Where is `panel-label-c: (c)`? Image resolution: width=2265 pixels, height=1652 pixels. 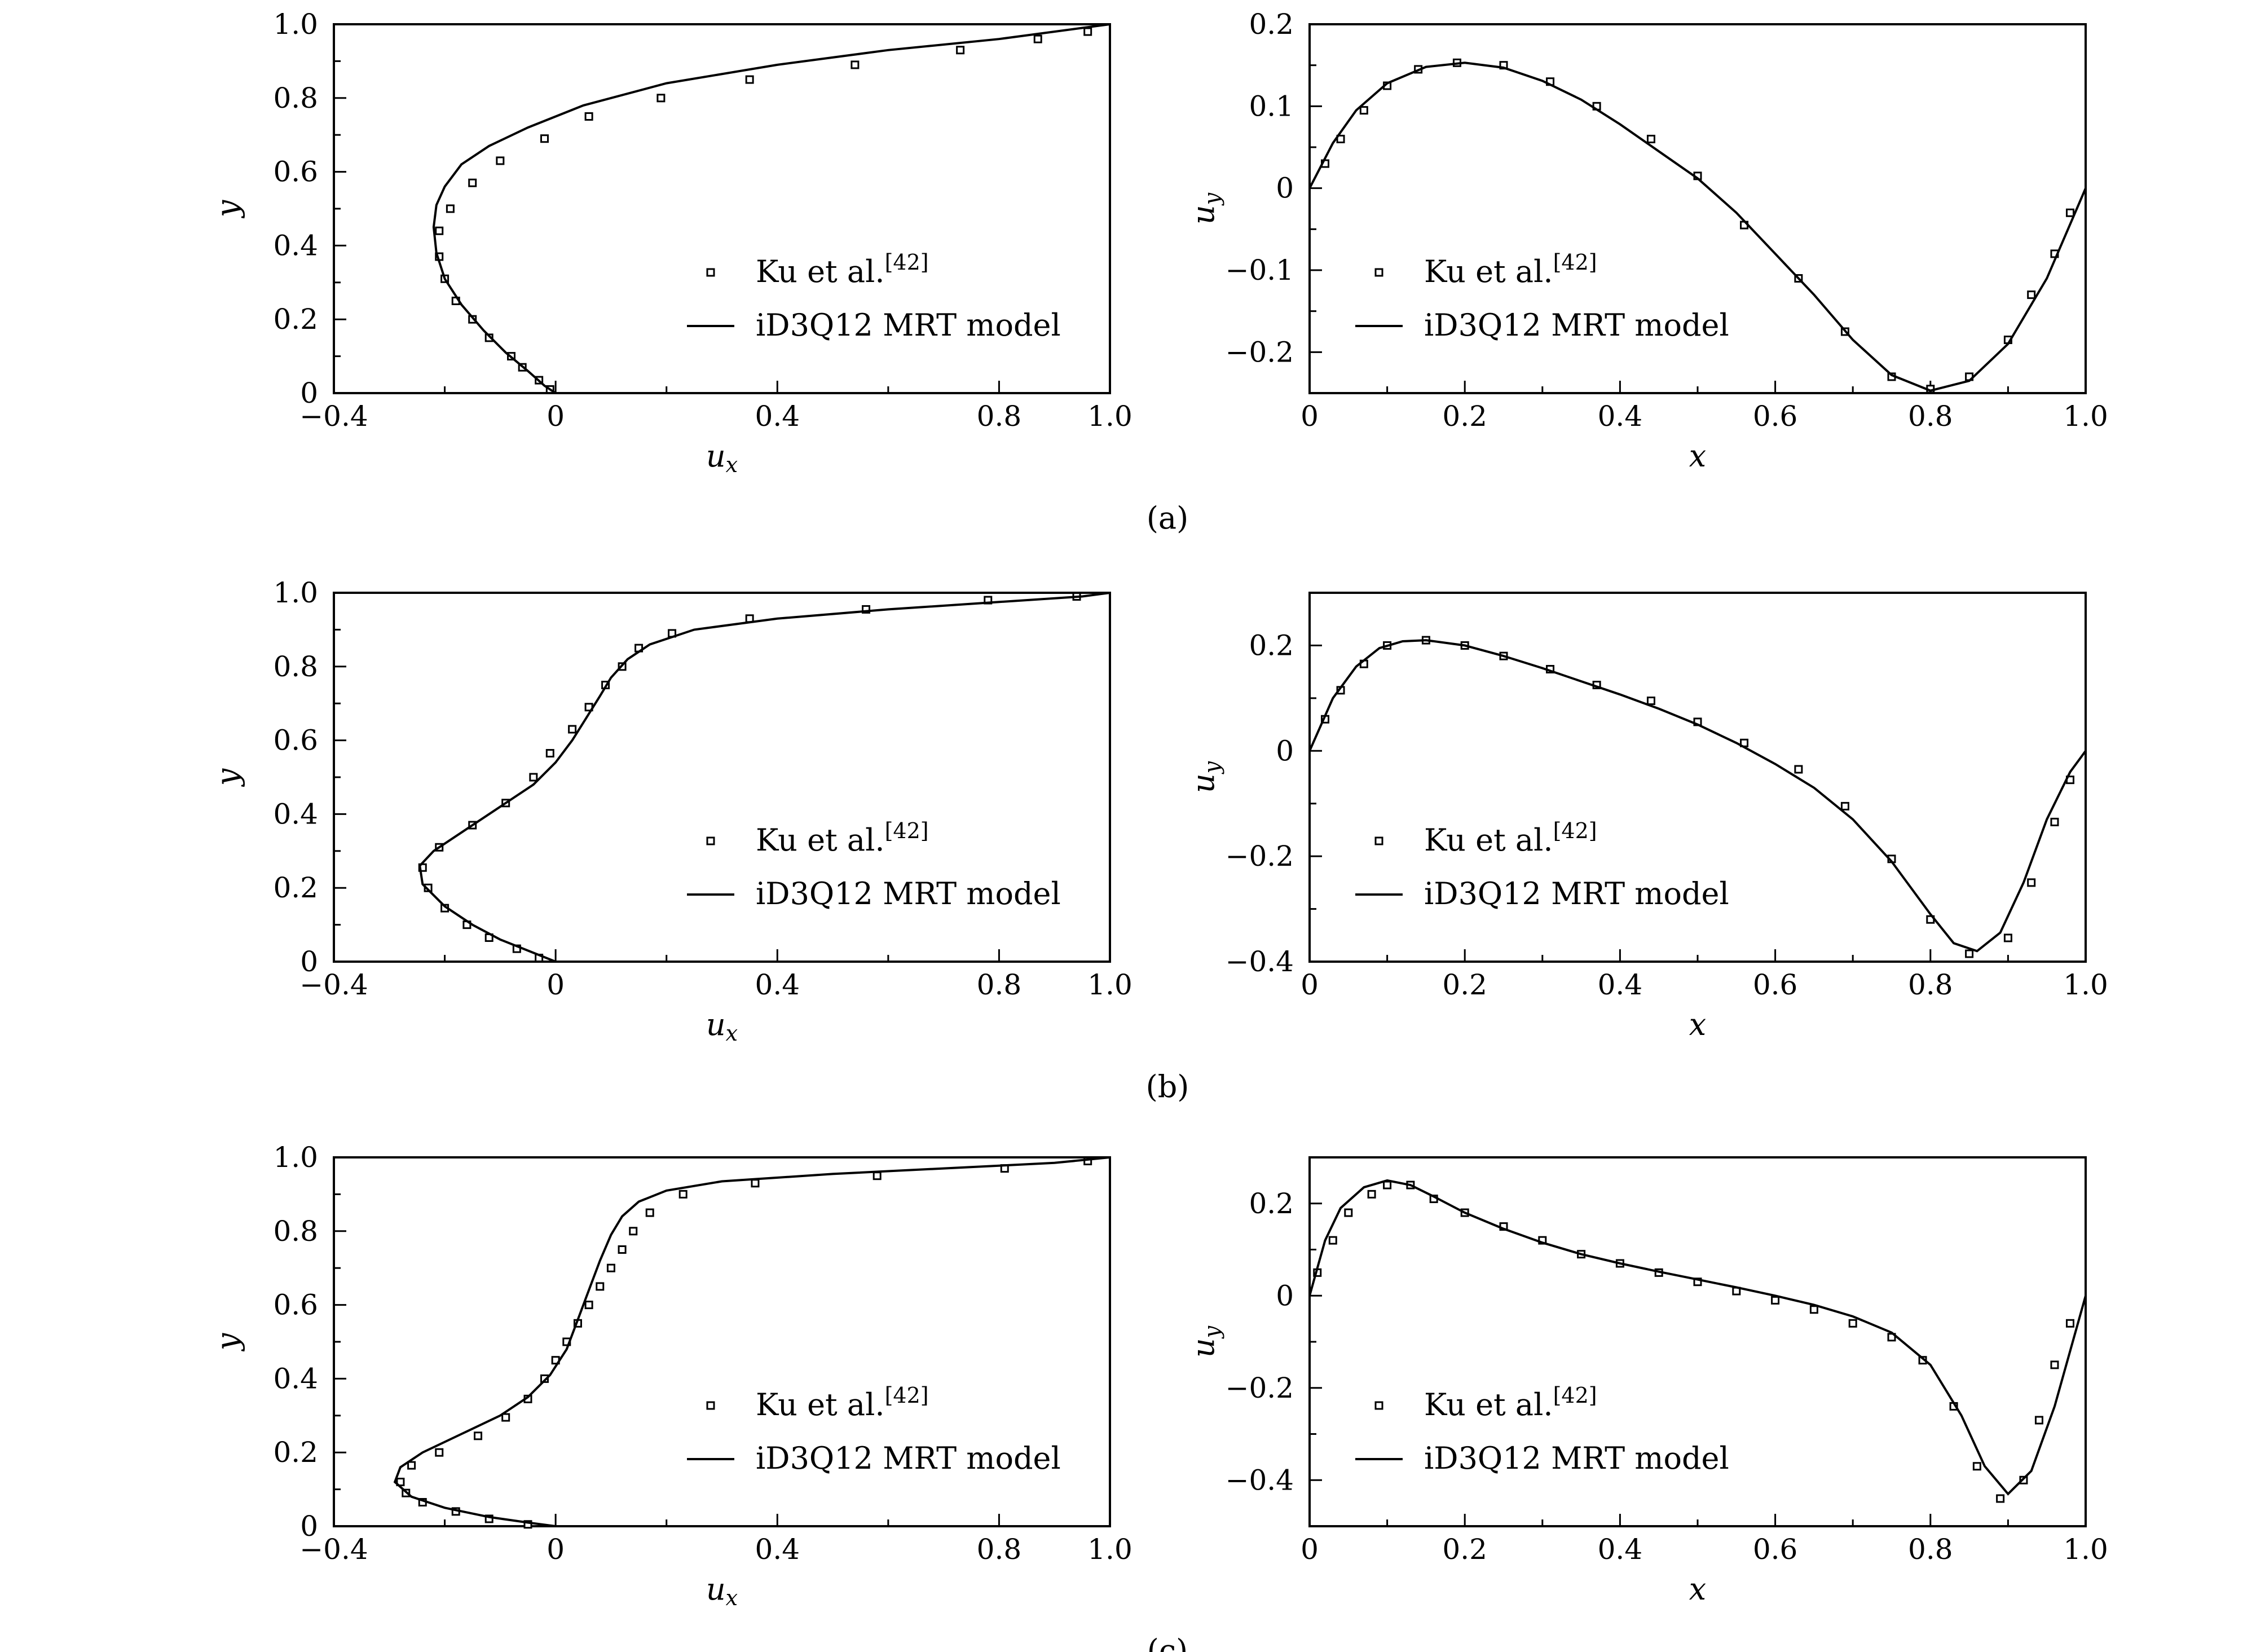 panel-label-c: (c) is located at coordinates (1168, 1642).